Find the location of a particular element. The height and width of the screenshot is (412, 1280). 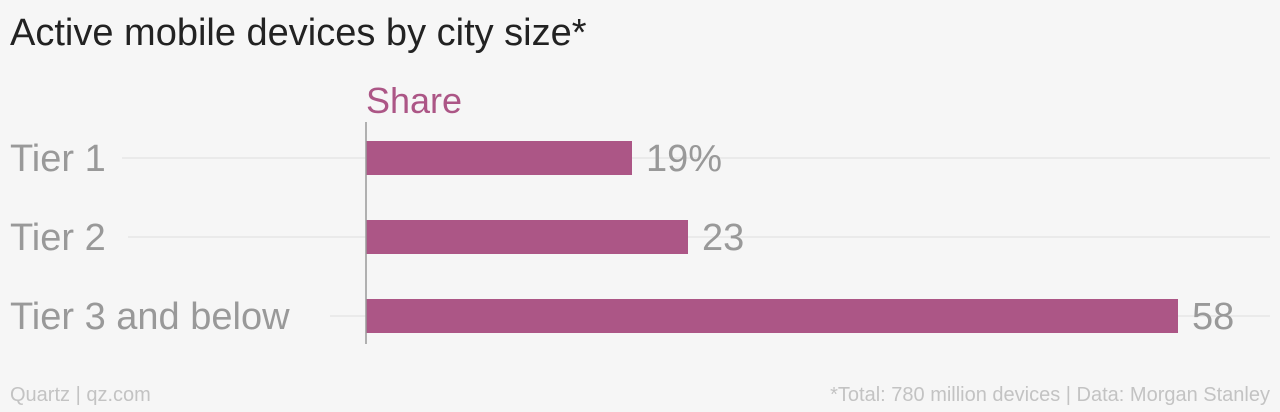

series-label: Share is located at coordinates (414, 100).